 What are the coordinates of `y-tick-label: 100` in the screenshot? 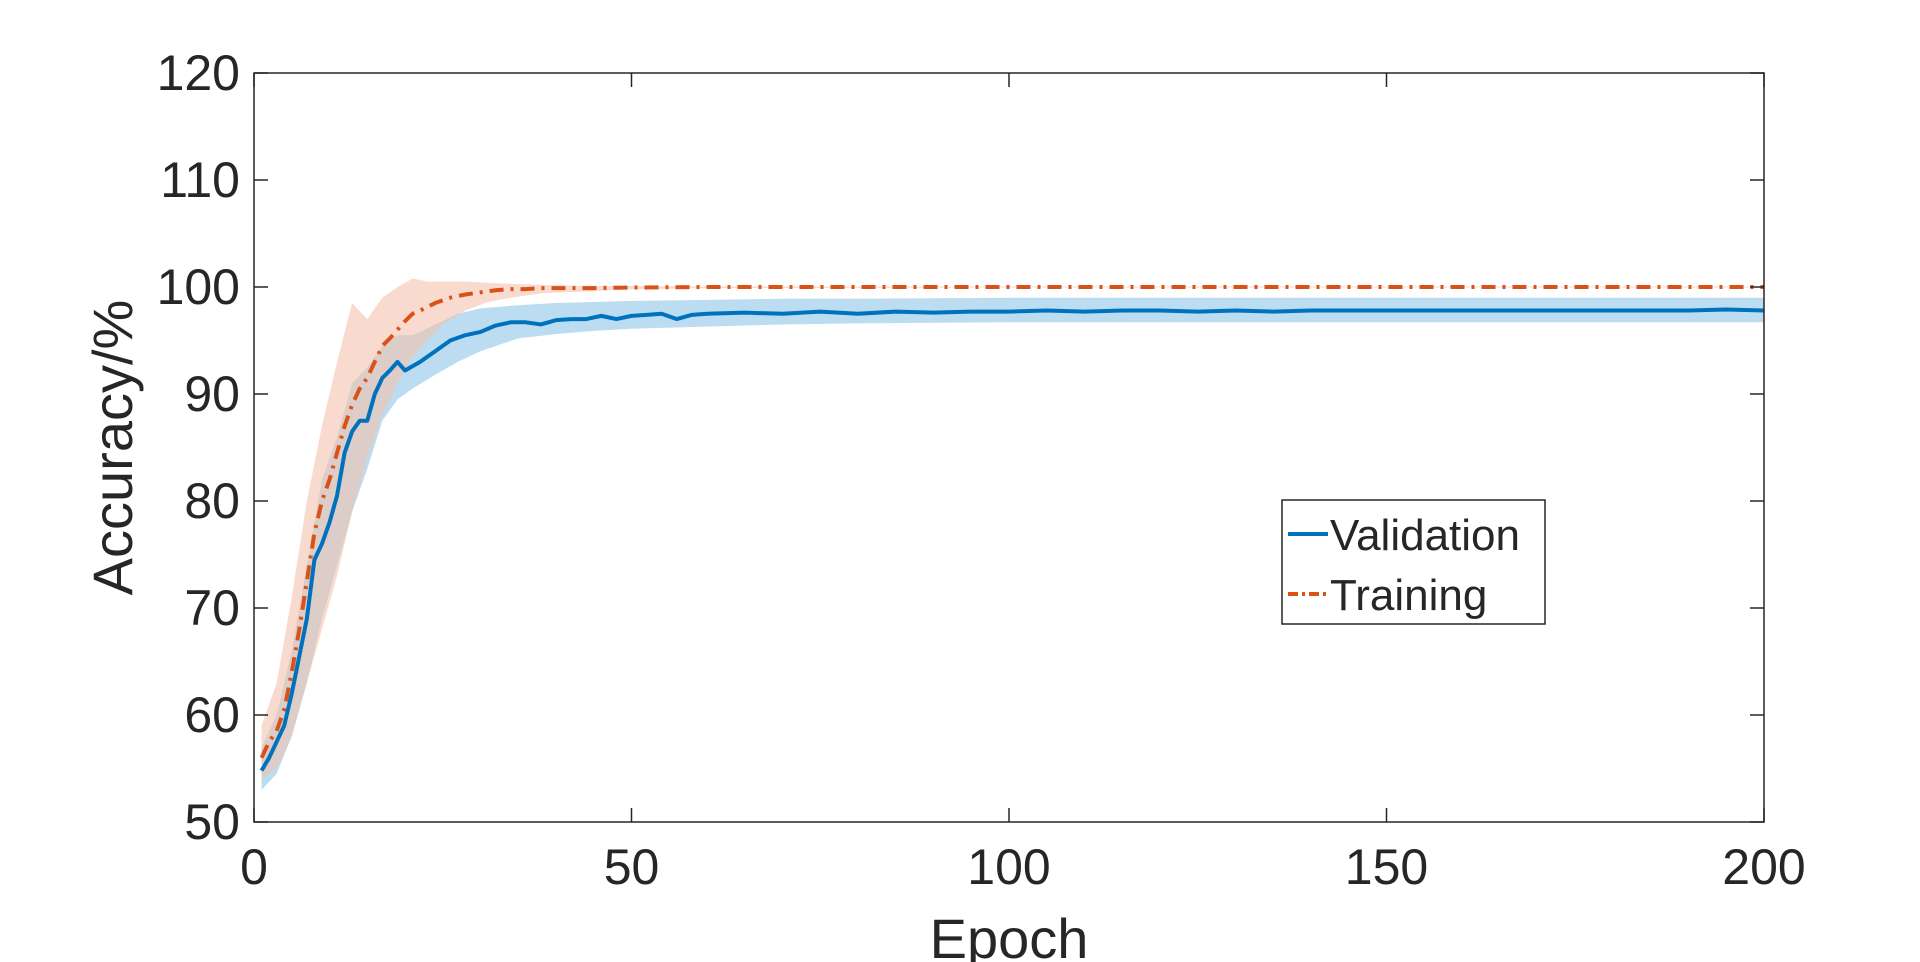 It's located at (198, 287).